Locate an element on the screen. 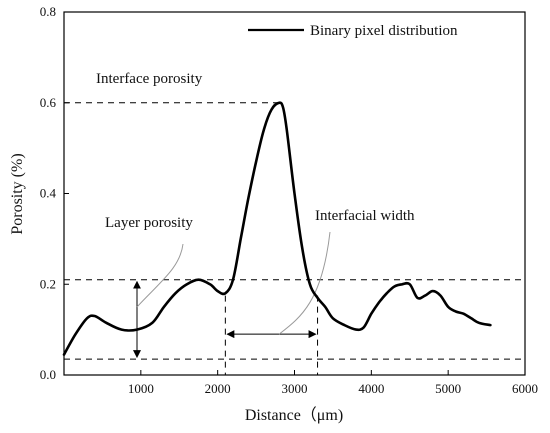 Image resolution: width=550 pixels, height=433 pixels. legend: Binary pixel distribution is located at coordinates (353, 31).